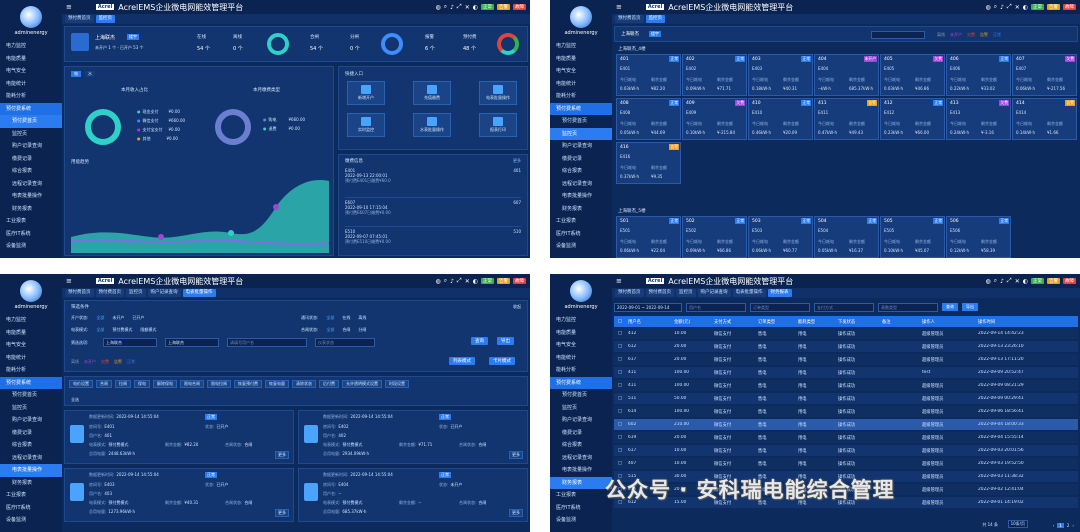  Describe the element at coordinates (634, 322) in the screenshot. I see `column-header: 用户名` at that location.